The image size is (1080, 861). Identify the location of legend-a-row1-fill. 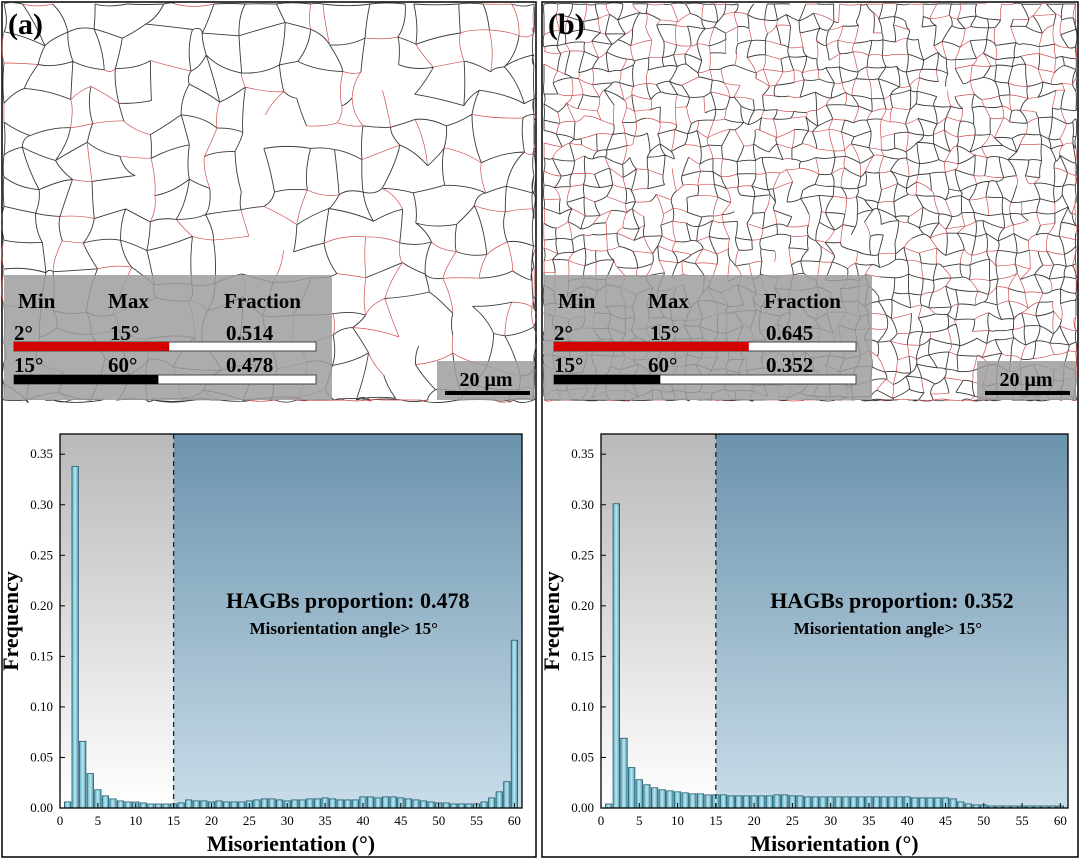
(92, 346).